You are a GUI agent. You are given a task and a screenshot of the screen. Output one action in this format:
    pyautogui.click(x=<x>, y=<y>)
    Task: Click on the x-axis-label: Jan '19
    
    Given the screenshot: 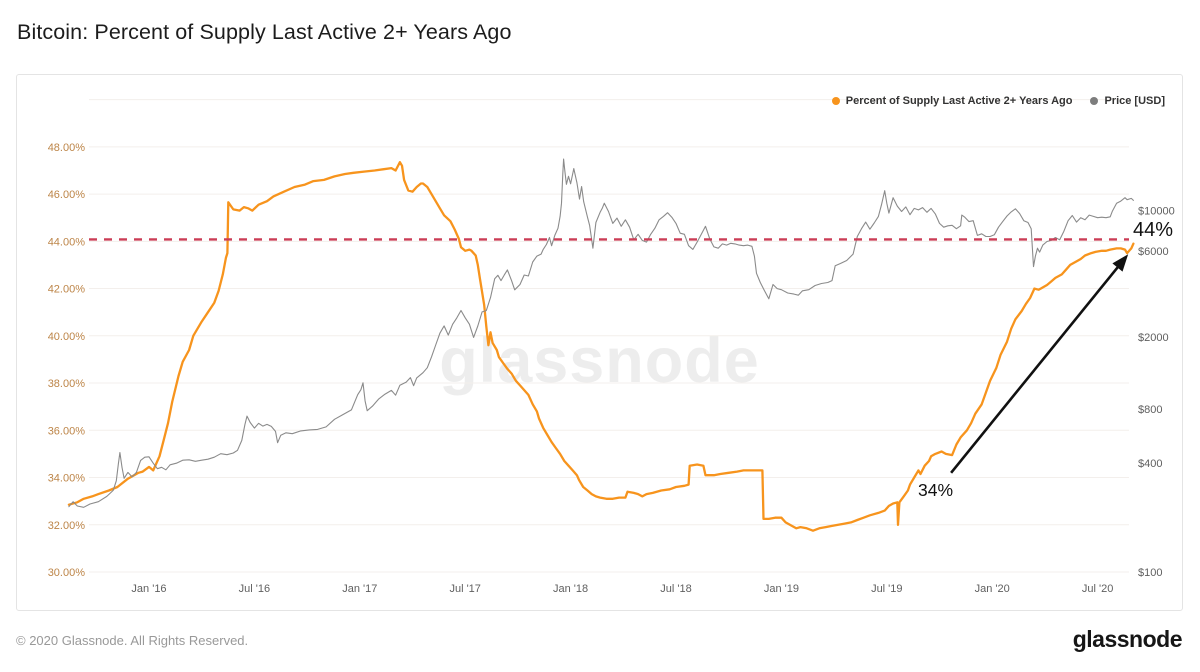 What is the action you would take?
    pyautogui.click(x=781, y=589)
    